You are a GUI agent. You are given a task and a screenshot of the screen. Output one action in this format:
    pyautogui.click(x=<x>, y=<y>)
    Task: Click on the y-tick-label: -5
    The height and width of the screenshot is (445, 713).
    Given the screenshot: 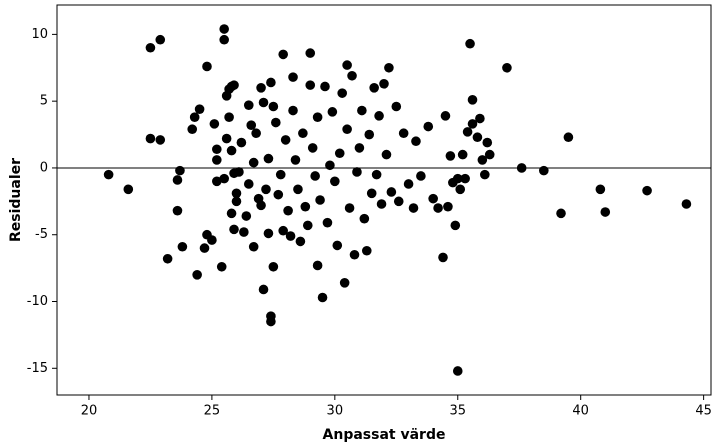 What is the action you would take?
    pyautogui.click(x=41, y=234)
    